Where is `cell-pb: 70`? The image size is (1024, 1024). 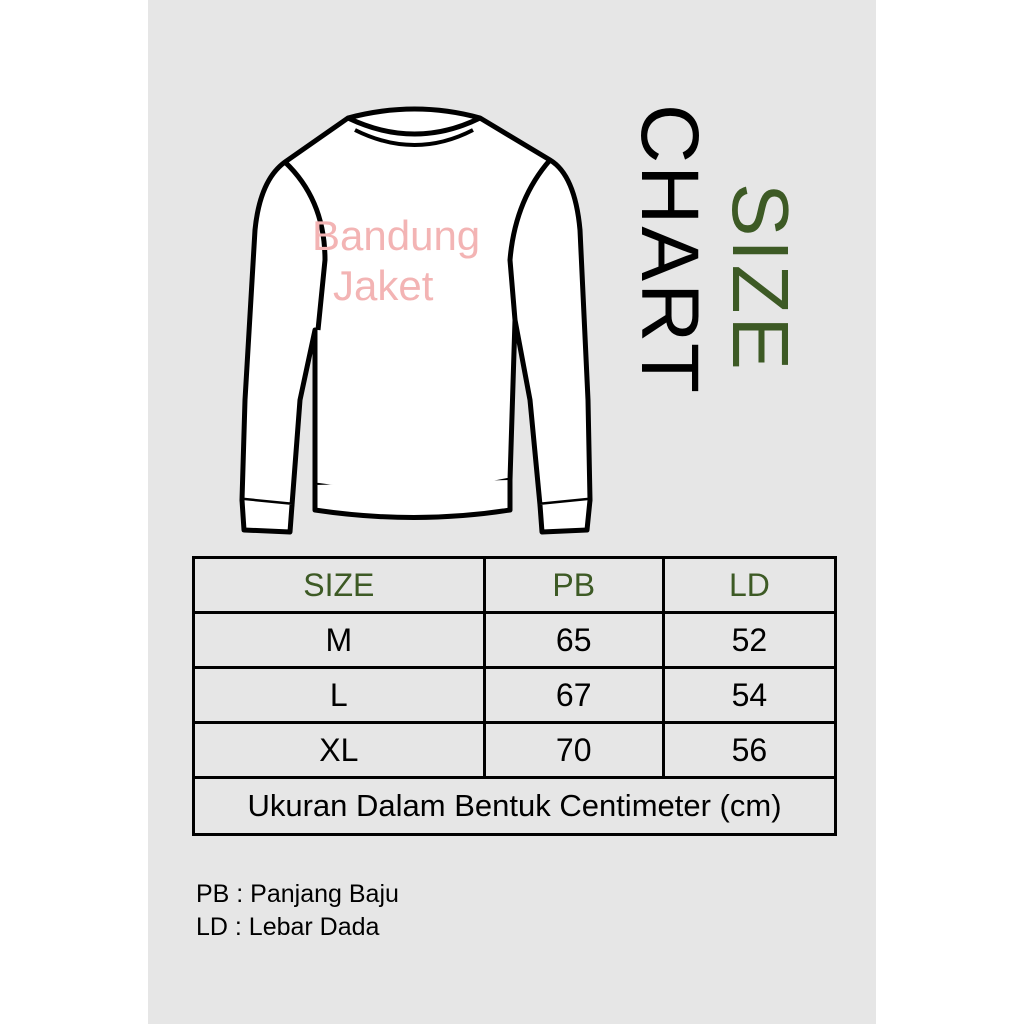
cell-pb: 70 is located at coordinates (573, 750).